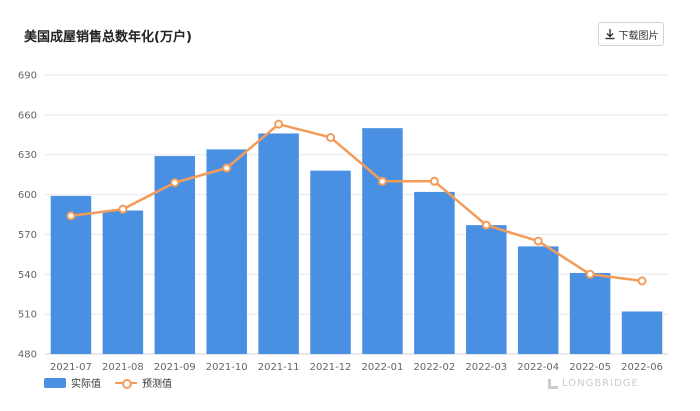 The image size is (700, 411). I want to click on brand-logo: LONGBRIDGE, so click(593, 383).